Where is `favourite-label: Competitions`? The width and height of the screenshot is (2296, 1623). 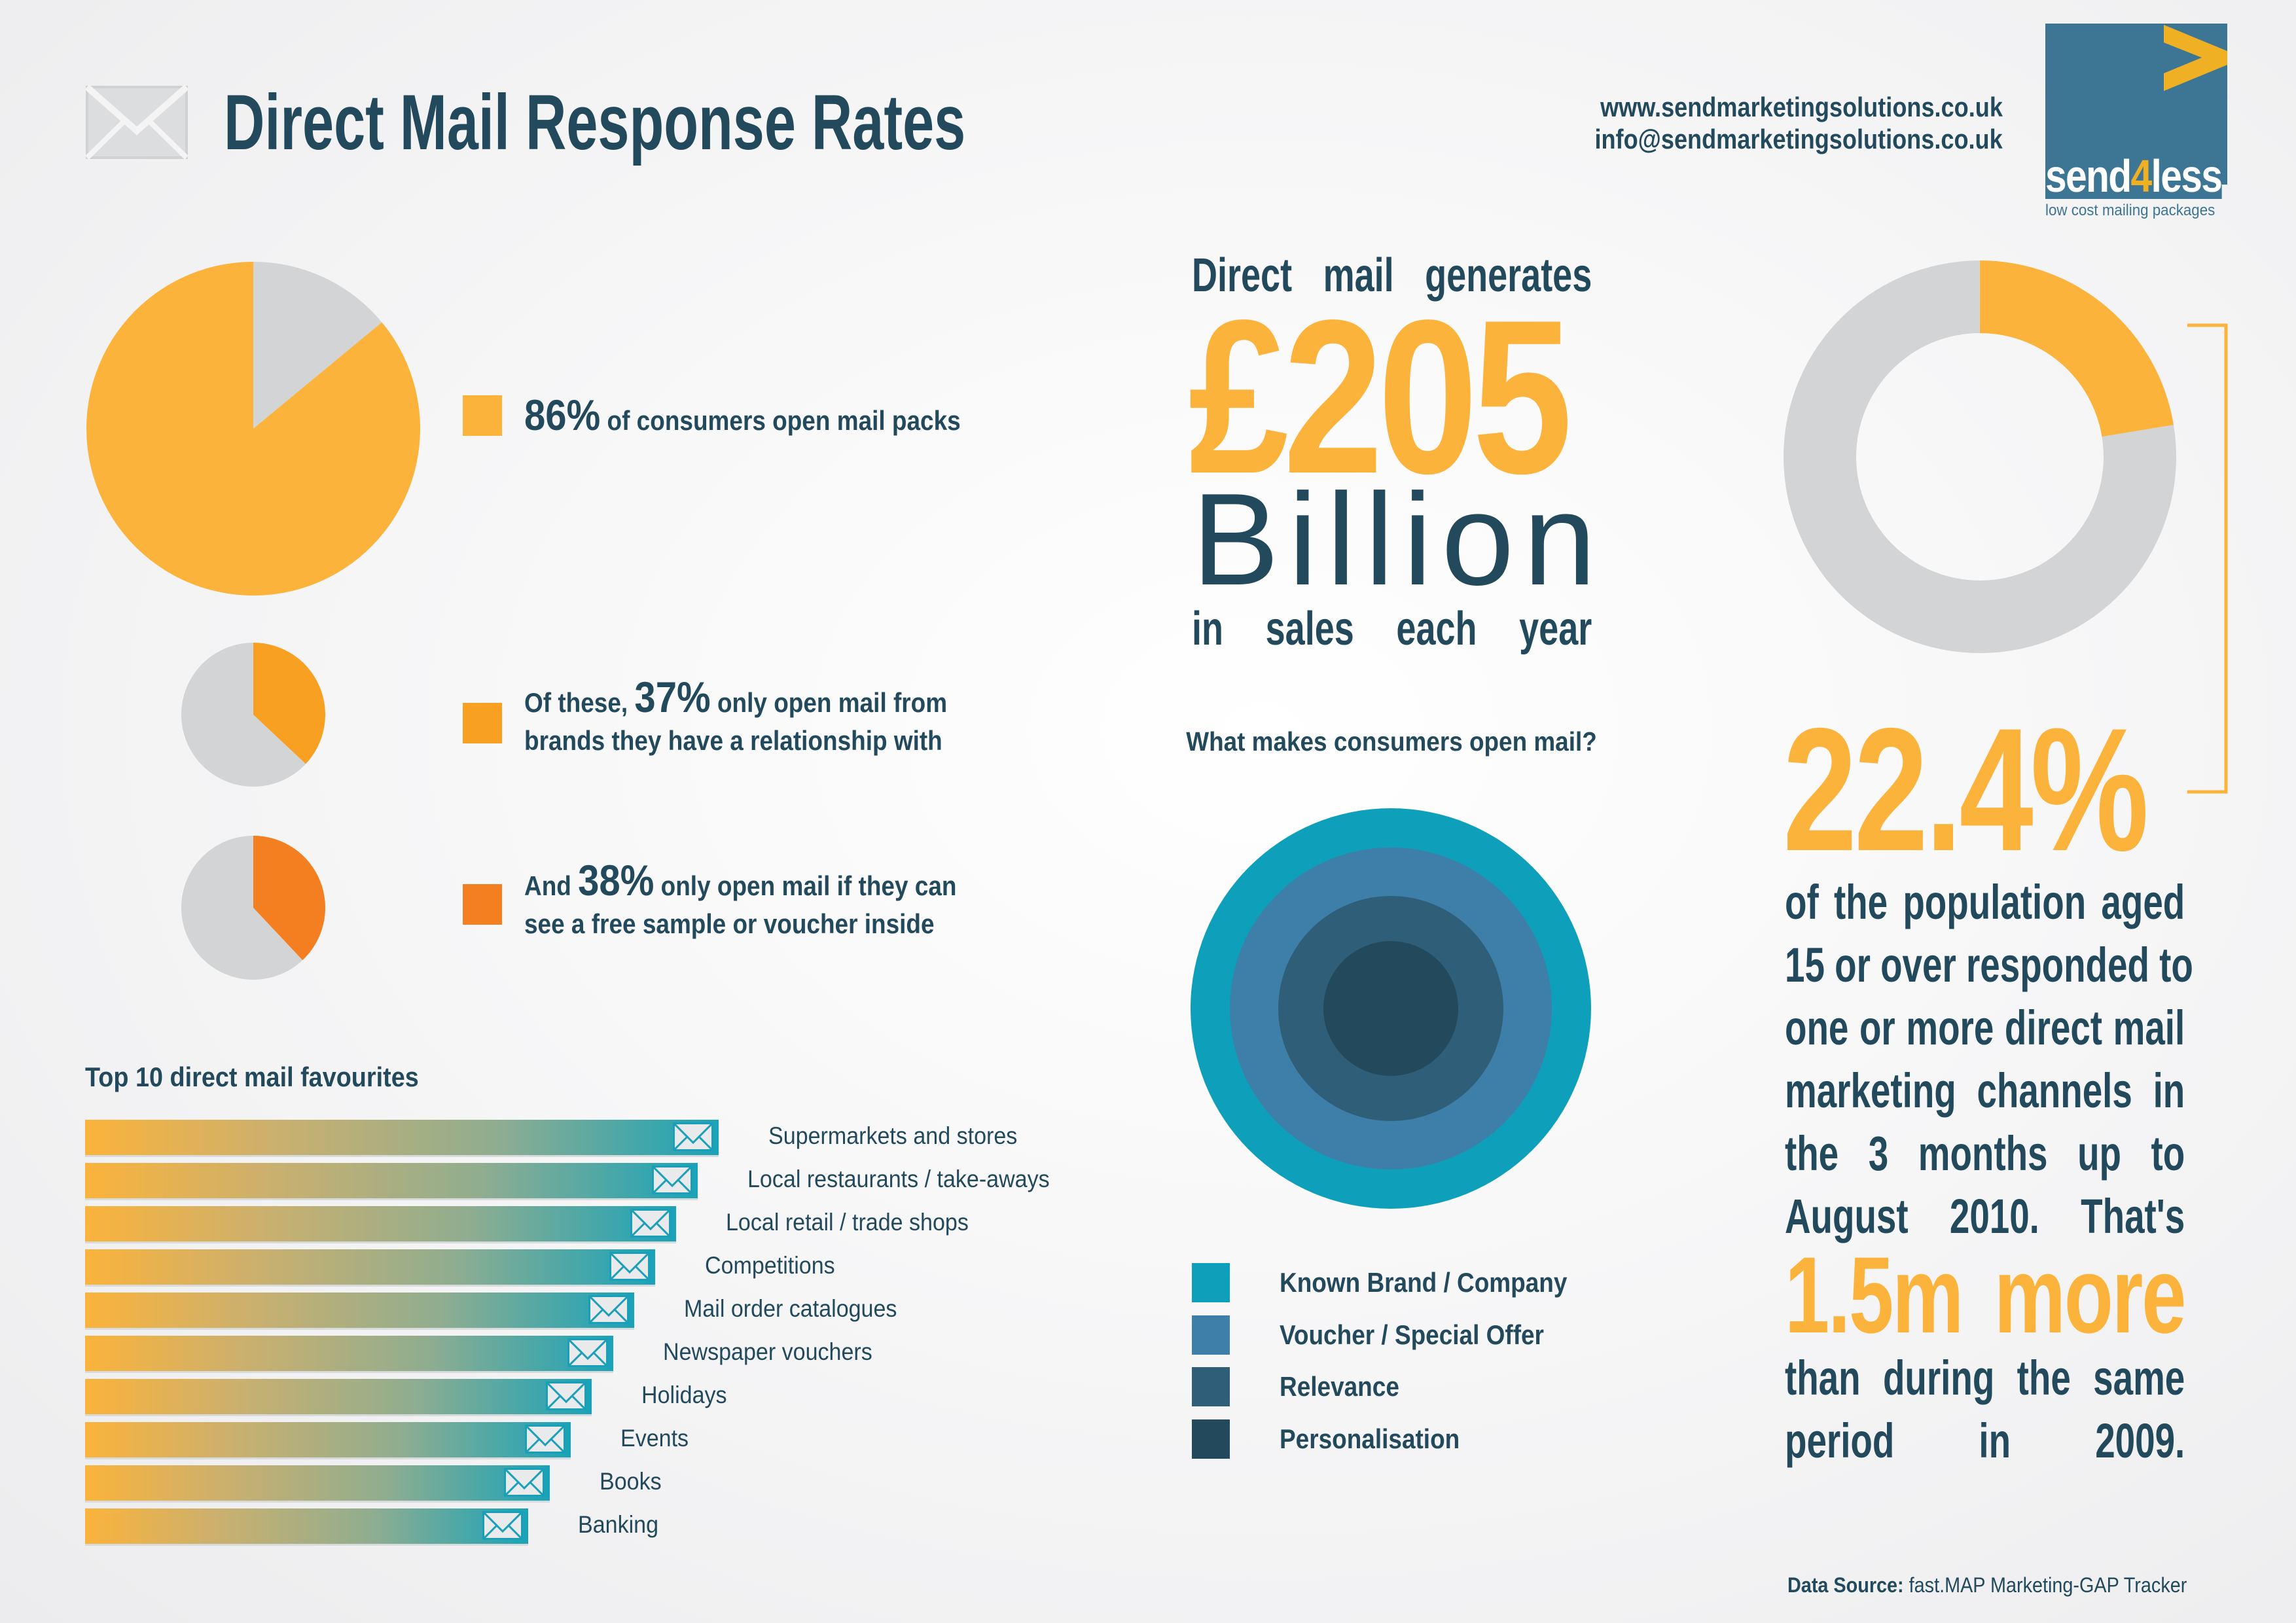 favourite-label: Competitions is located at coordinates (770, 1266).